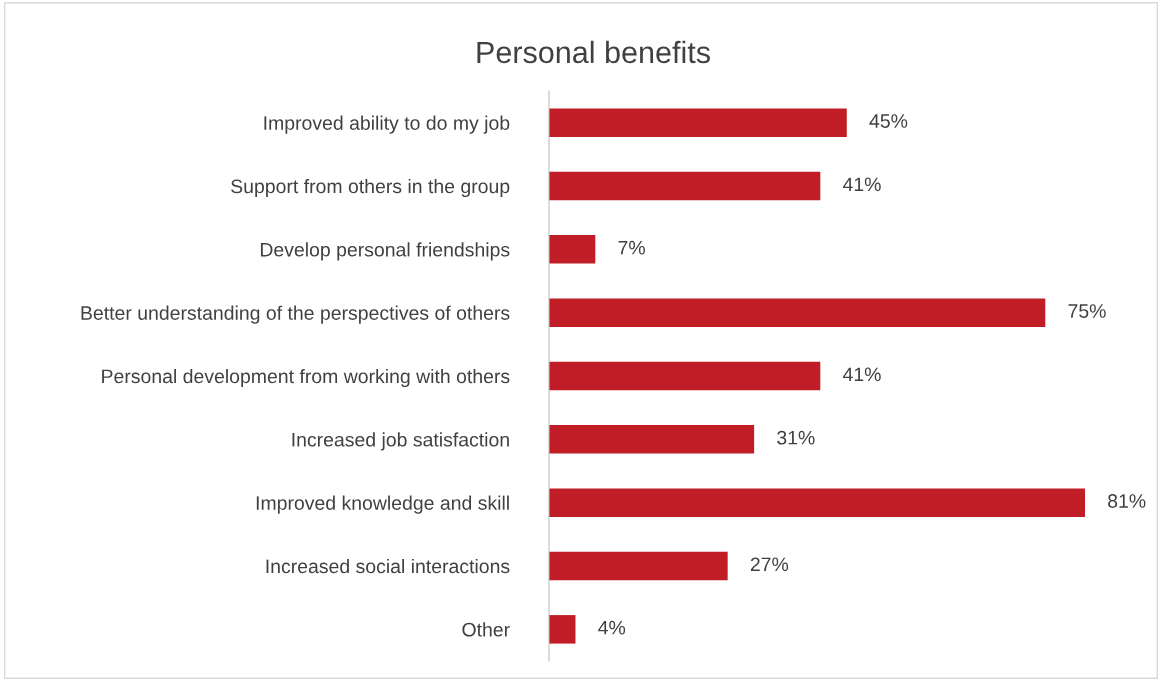 The width and height of the screenshot is (1162, 681). What do you see at coordinates (796, 437) in the screenshot?
I see `data-label: 31%` at bounding box center [796, 437].